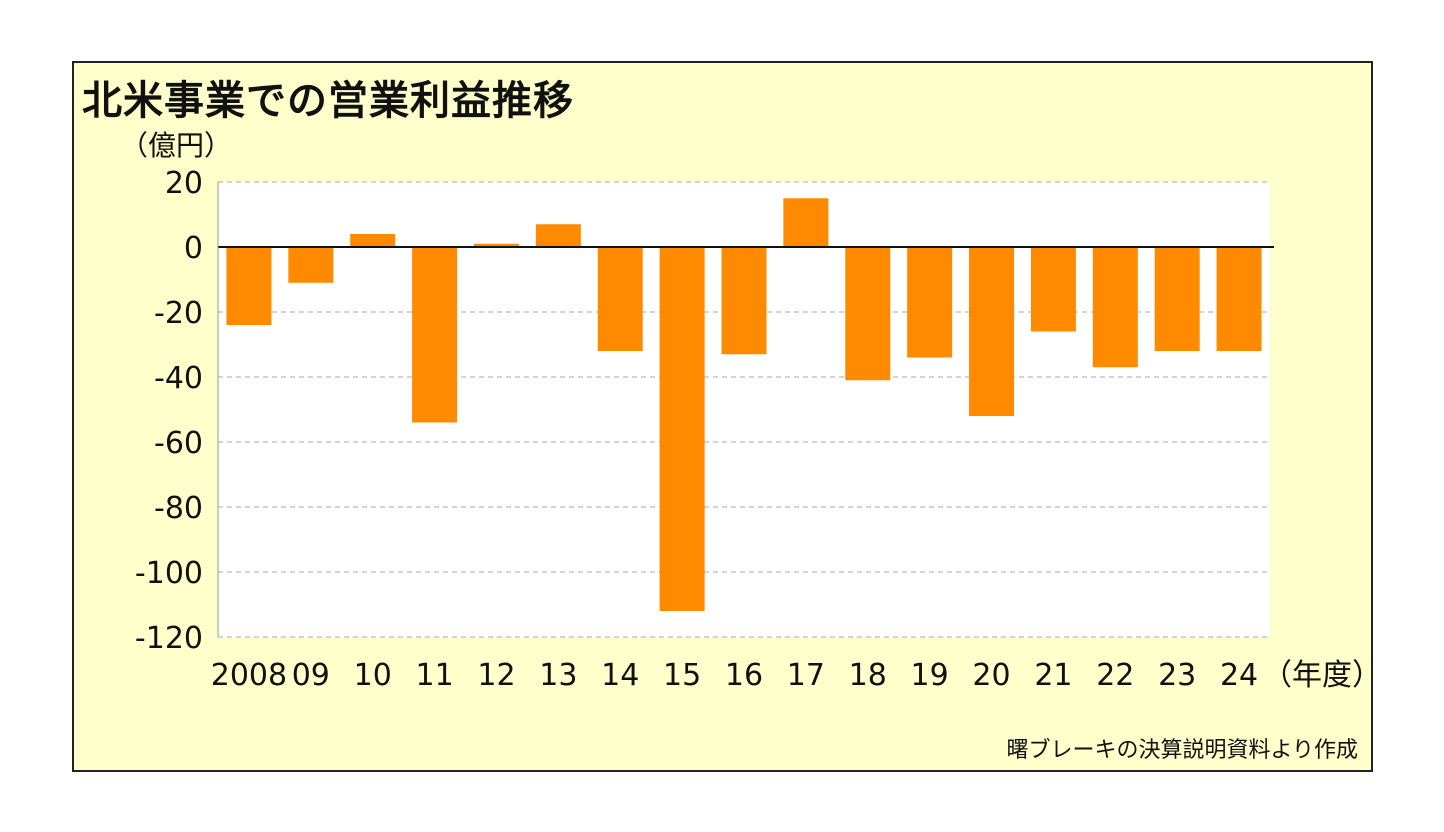 This screenshot has width=1444, height=832. I want to click on x-tick-label: 18, so click(868, 675).